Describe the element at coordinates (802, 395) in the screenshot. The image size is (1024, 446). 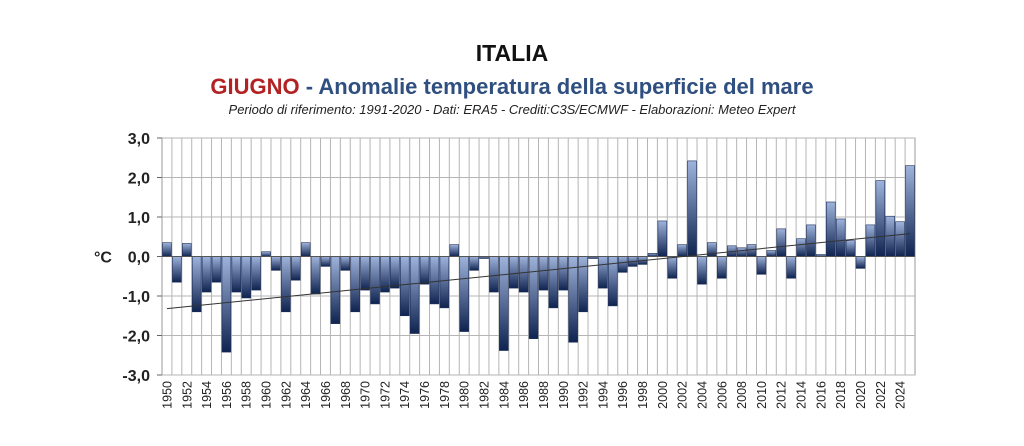
I see `x-tick-label: 2014` at that location.